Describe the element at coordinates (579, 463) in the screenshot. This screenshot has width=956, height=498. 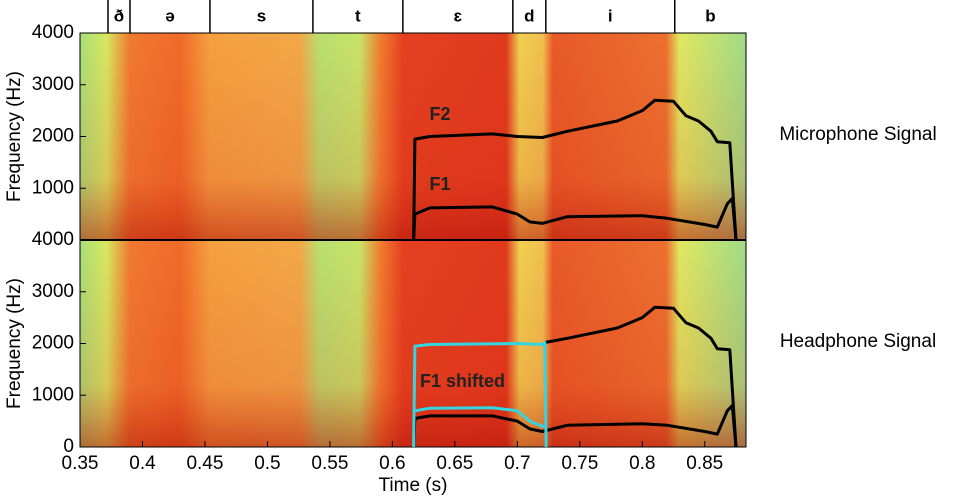
I see `x-tick-label: 0.75` at that location.